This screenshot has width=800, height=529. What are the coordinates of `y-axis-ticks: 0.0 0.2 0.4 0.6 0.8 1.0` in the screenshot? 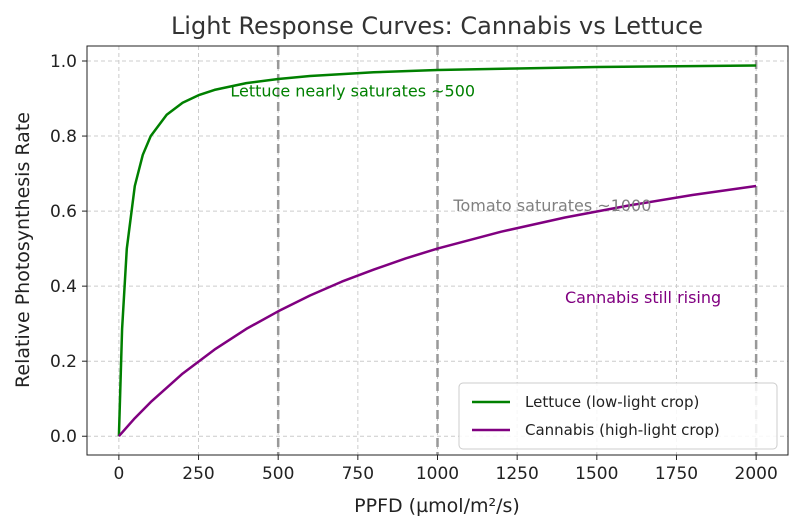 It's located at (68, 249).